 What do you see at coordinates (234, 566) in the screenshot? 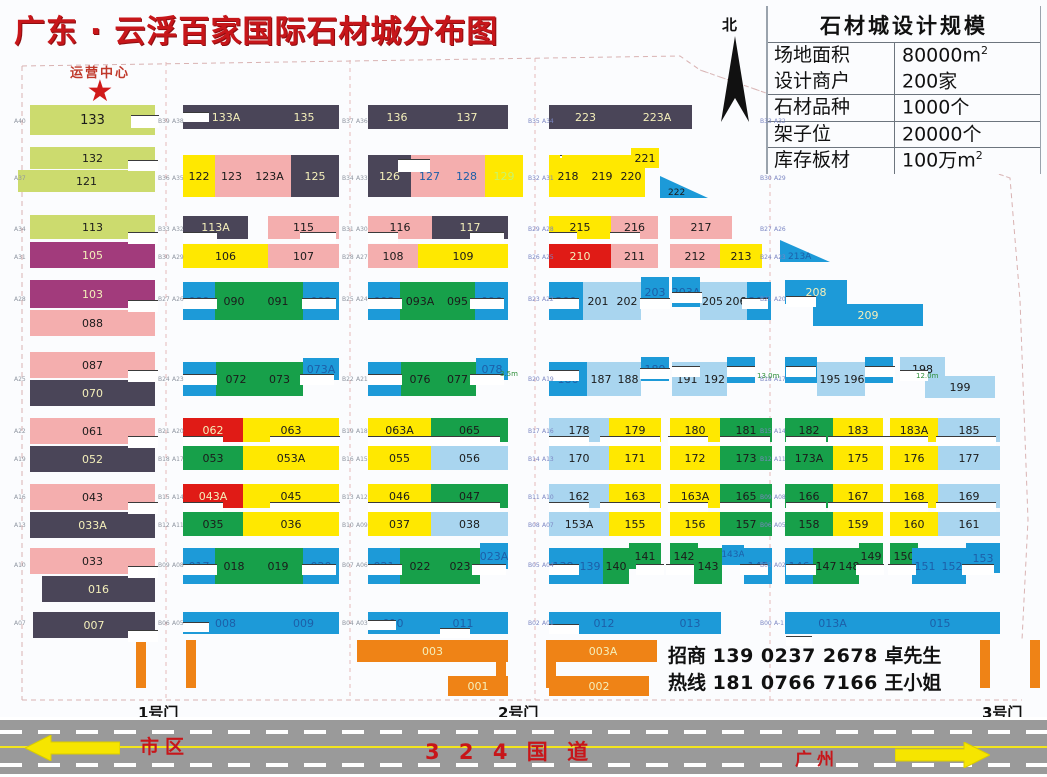
I see `plot-block: 018` at bounding box center [234, 566].